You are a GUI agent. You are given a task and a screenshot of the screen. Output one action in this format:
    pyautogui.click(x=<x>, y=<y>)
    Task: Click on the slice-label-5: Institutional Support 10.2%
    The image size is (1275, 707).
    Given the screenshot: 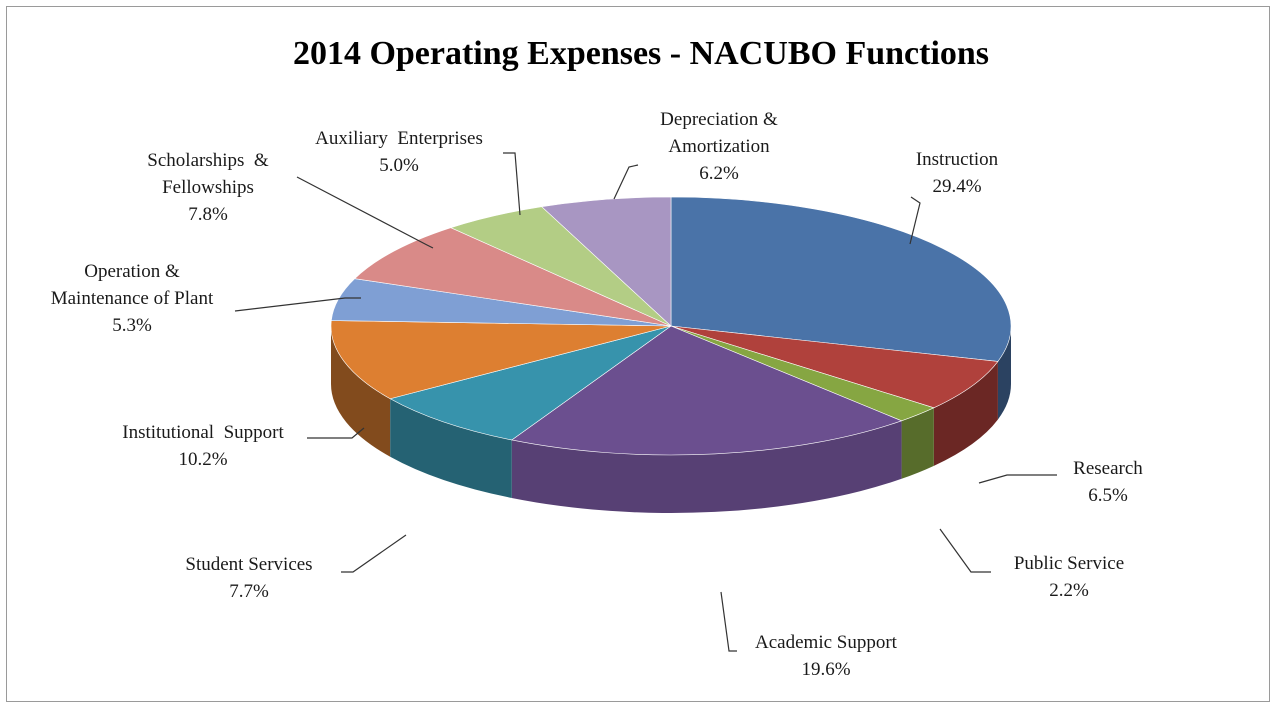 What is the action you would take?
    pyautogui.click(x=243, y=446)
    